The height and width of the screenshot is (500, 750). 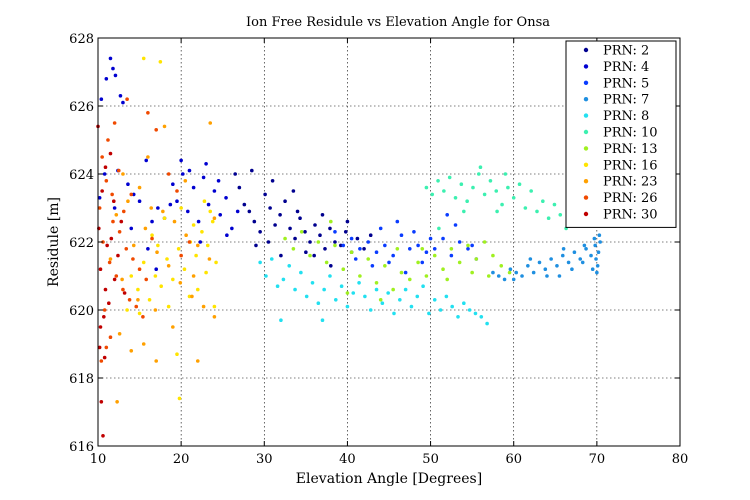 I want to click on legend-entry: PRN: 30, so click(x=630, y=215).